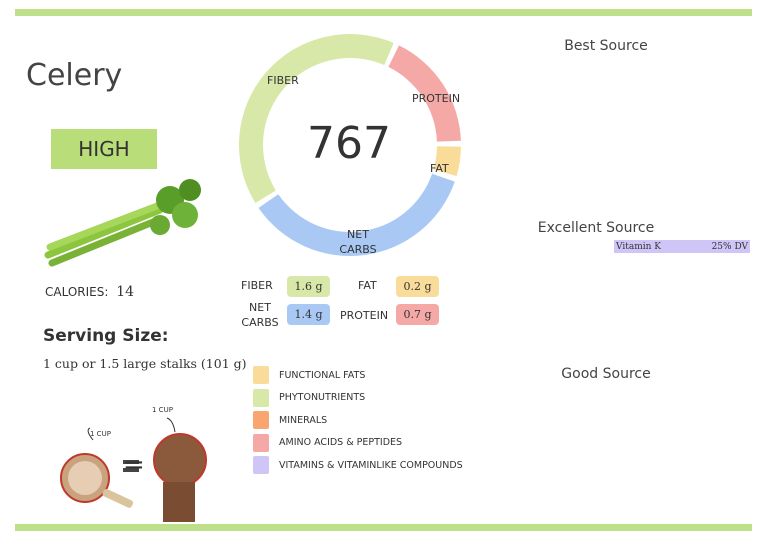 This screenshot has height=541, width=768. I want to click on good-source-heading: Good Source, so click(606, 374).